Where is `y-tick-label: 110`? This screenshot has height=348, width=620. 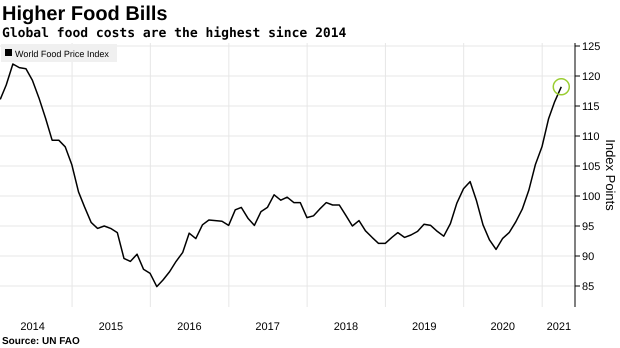
y-tick-label: 110 is located at coordinates (591, 137).